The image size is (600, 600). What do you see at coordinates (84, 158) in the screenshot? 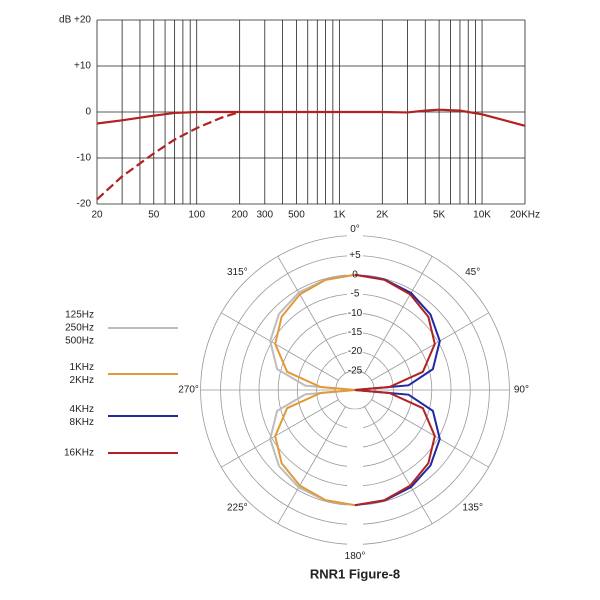
I see `y-tick-label: -10` at bounding box center [84, 158].